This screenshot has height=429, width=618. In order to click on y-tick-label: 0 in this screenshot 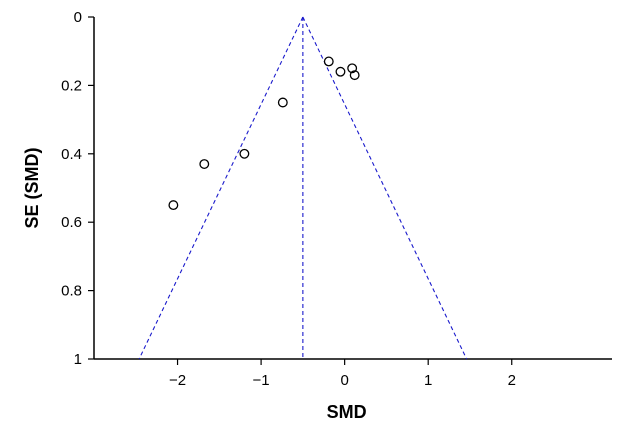, I will do `click(78, 17)`.